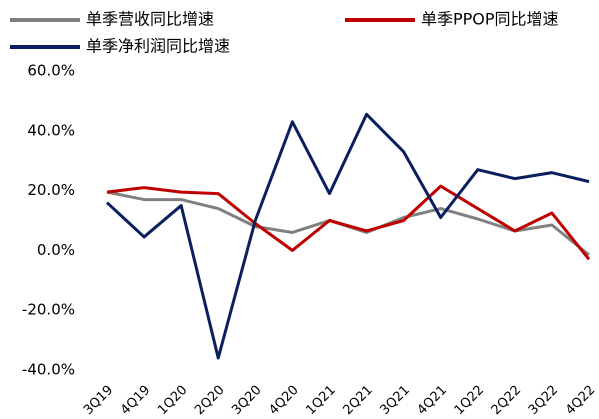 This screenshot has width=599, height=419. I want to click on x-tick-label: 3Q22, so click(543, 400).